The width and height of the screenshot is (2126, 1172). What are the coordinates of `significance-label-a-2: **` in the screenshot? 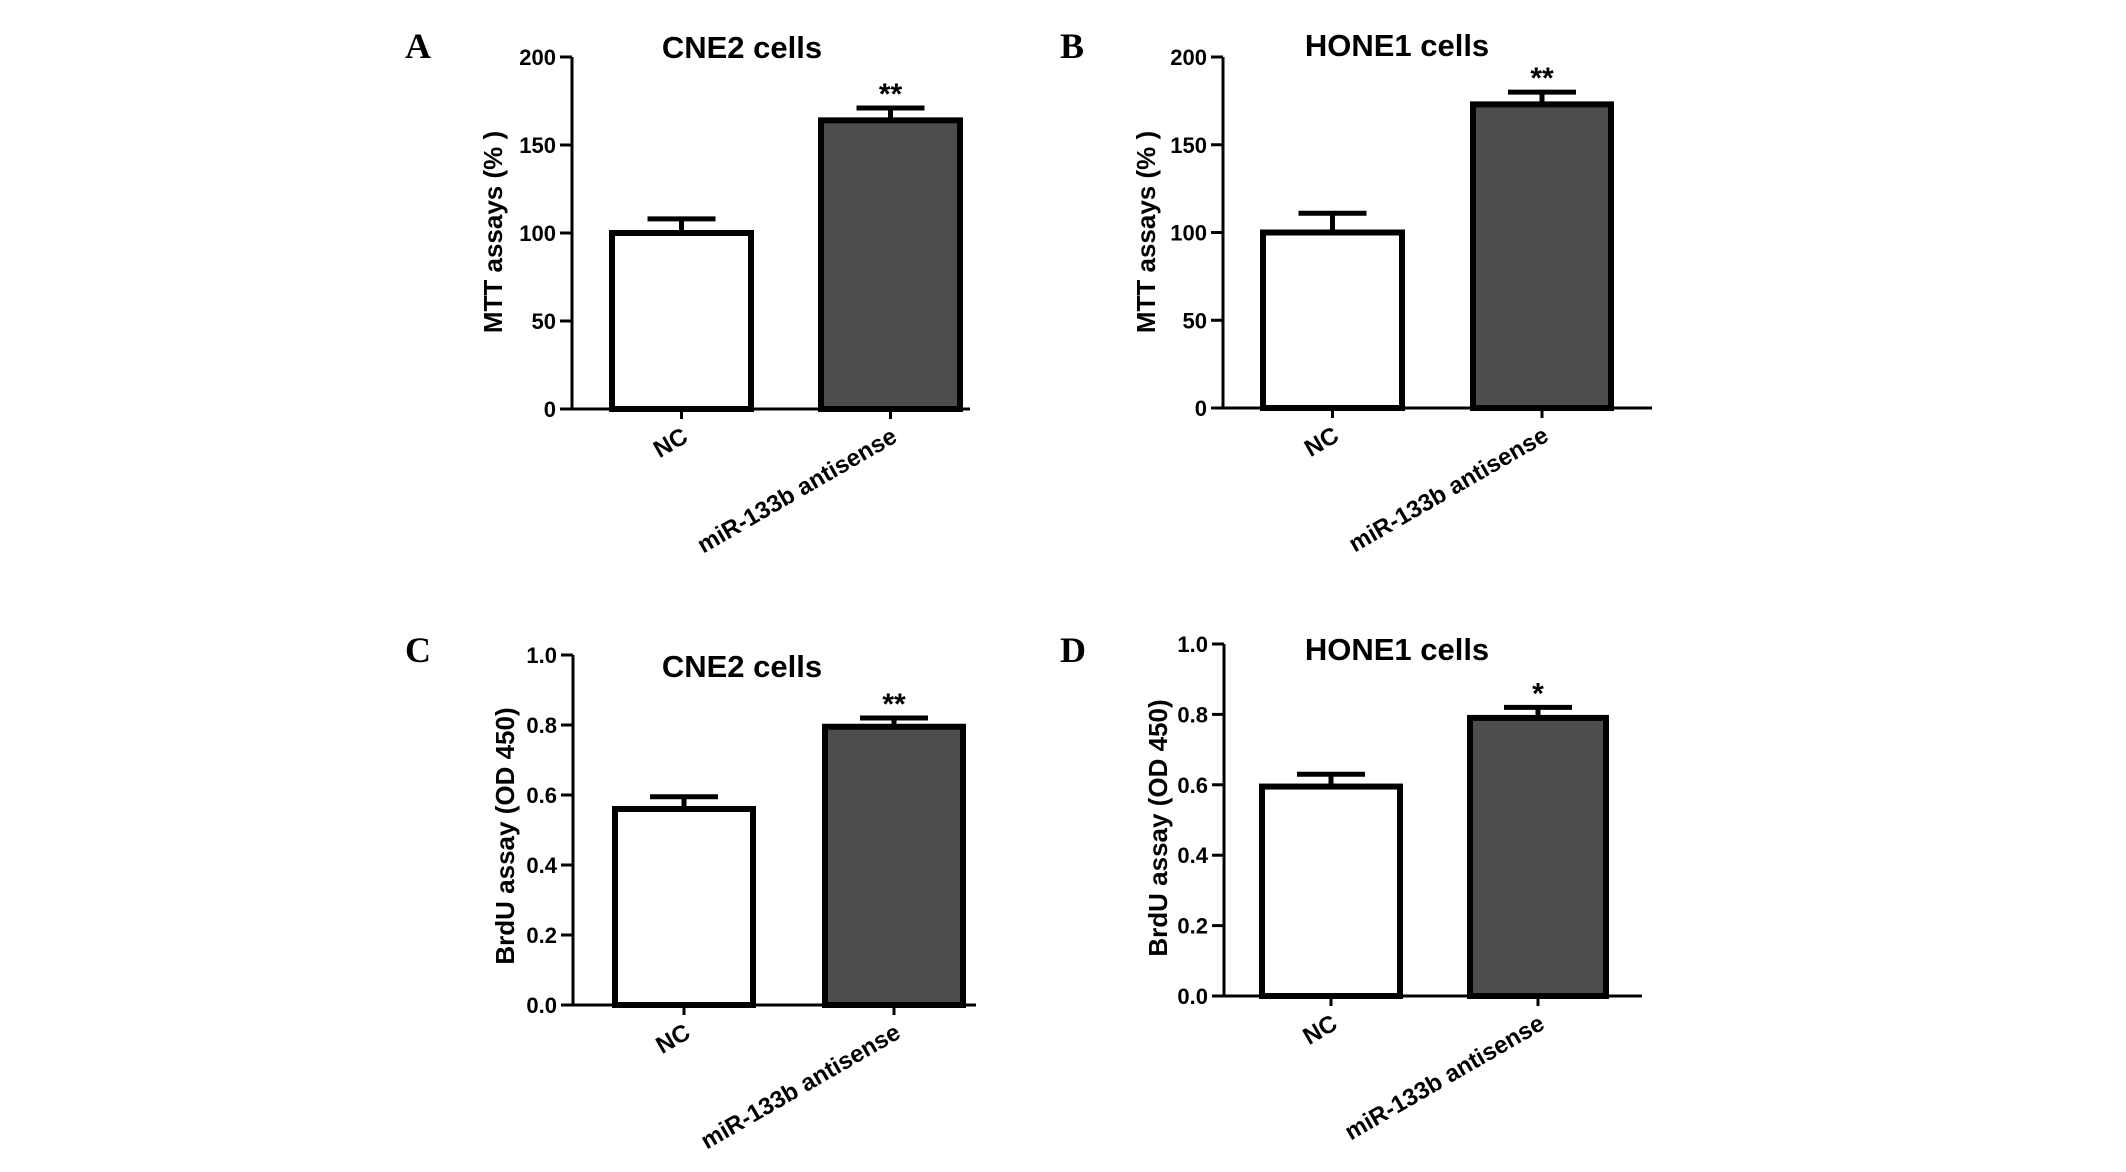 It's located at (891, 94).